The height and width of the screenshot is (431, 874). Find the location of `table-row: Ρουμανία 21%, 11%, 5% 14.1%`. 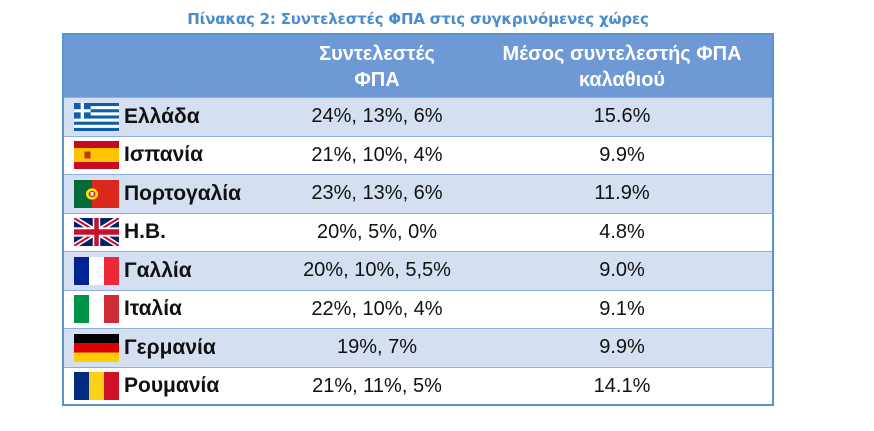

table-row: Ρουμανία 21%, 11%, 5% 14.1% is located at coordinates (418, 386).